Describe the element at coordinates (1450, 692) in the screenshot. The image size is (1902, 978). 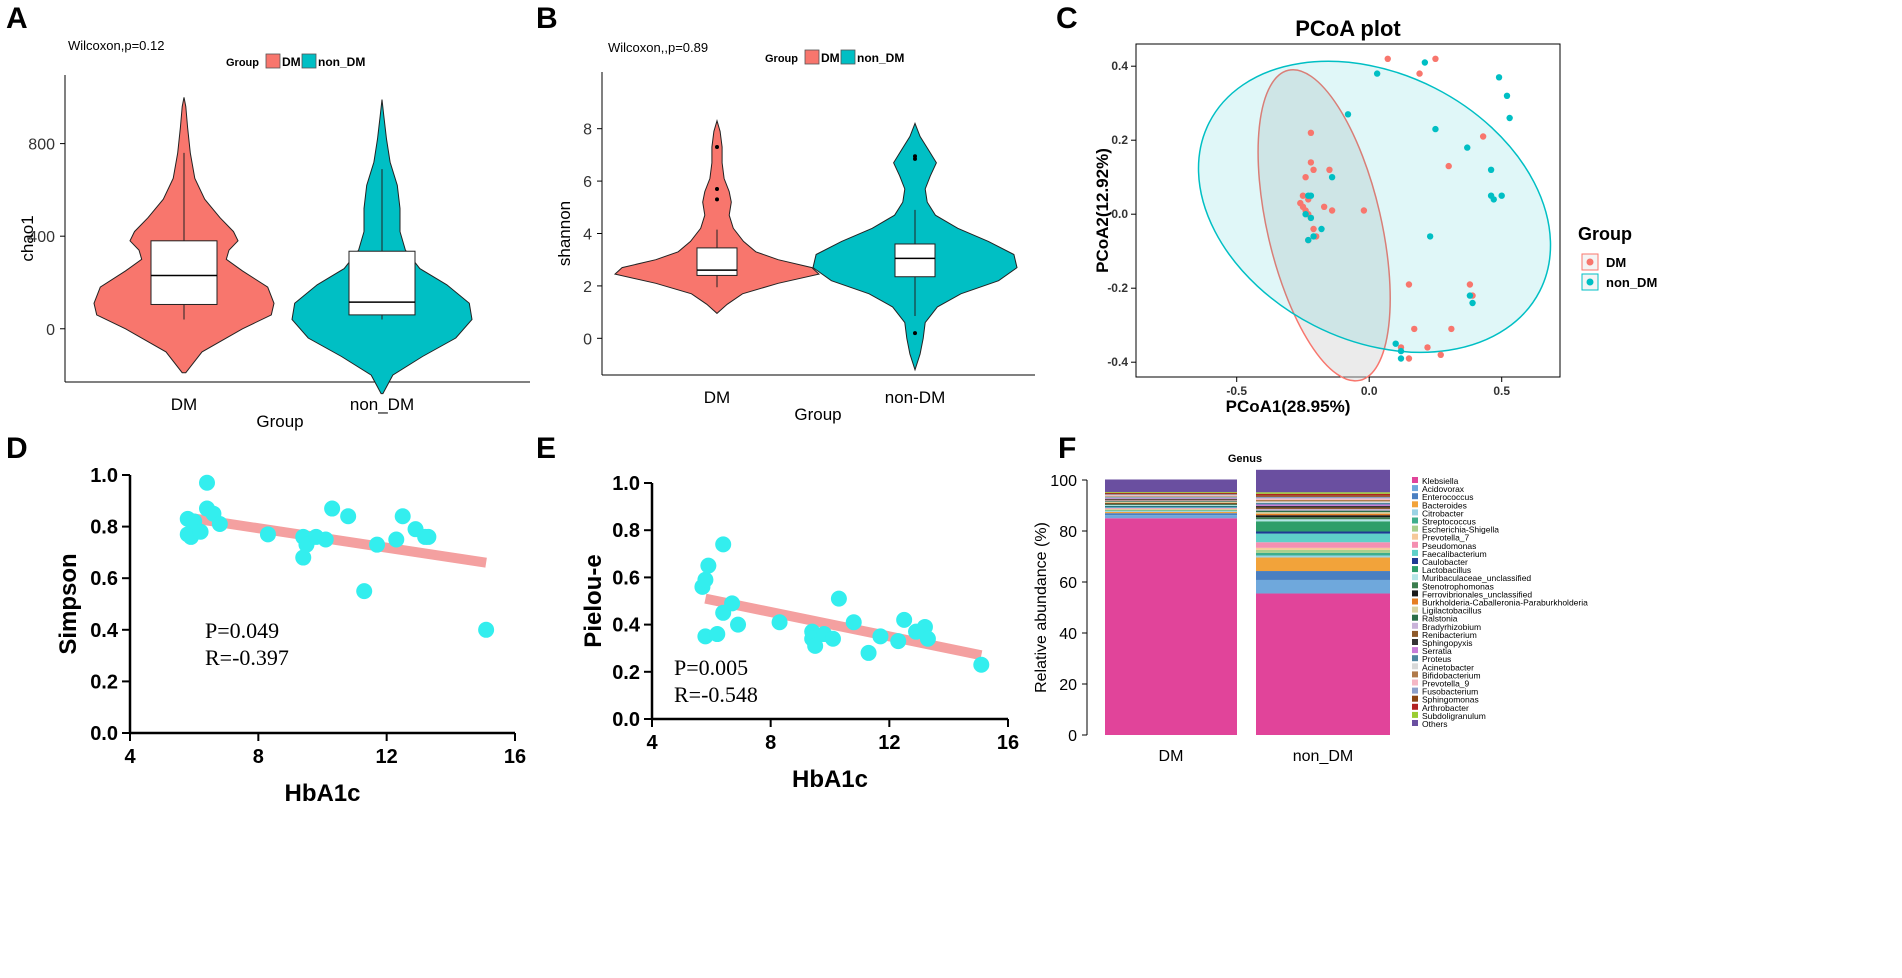
I see `legend-label: Fusobacterium` at that location.